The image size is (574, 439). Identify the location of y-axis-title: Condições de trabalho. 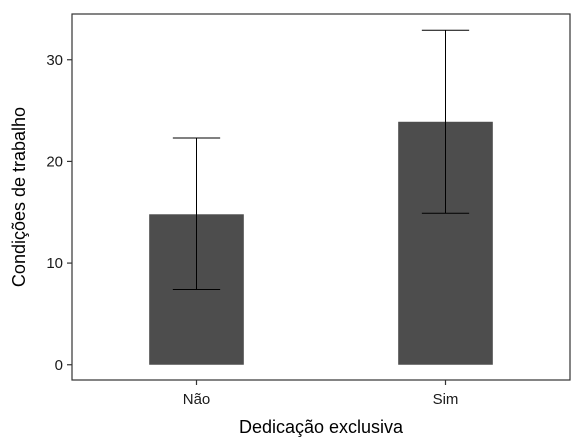
(19, 197).